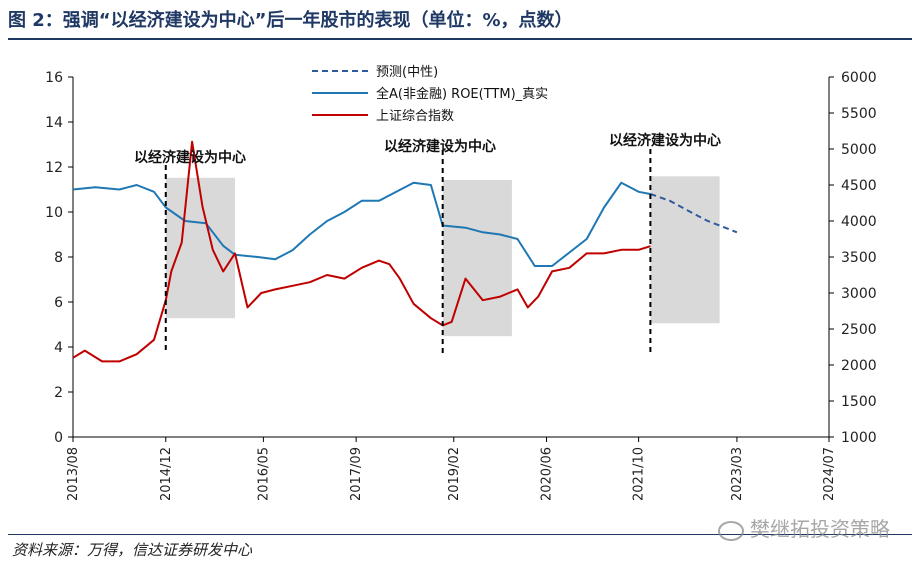 The height and width of the screenshot is (569, 920). Describe the element at coordinates (454, 474) in the screenshot. I see `x-tick-label: 2019/02` at that location.